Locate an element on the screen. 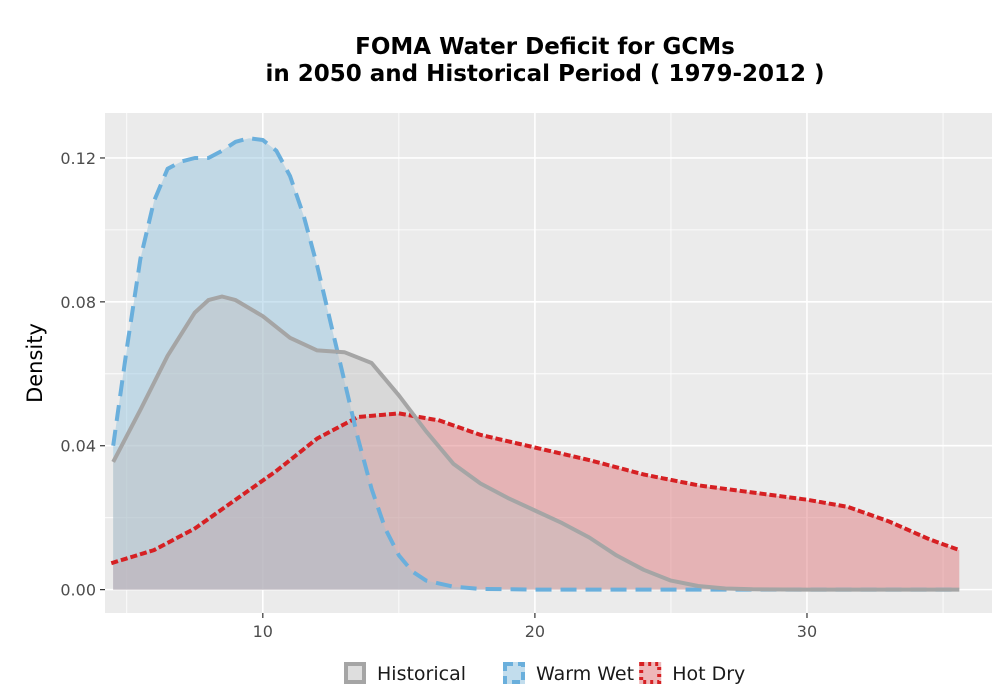  legend-label-warm-wet: Warm Wet is located at coordinates (585, 674).